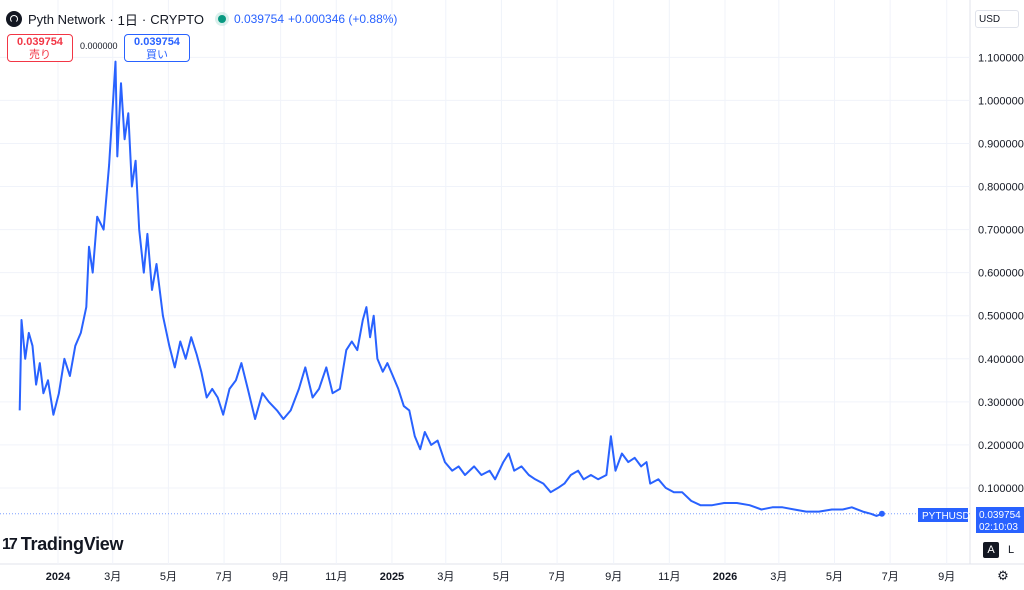  I want to click on gear-icon: ⚙, so click(1003, 575).